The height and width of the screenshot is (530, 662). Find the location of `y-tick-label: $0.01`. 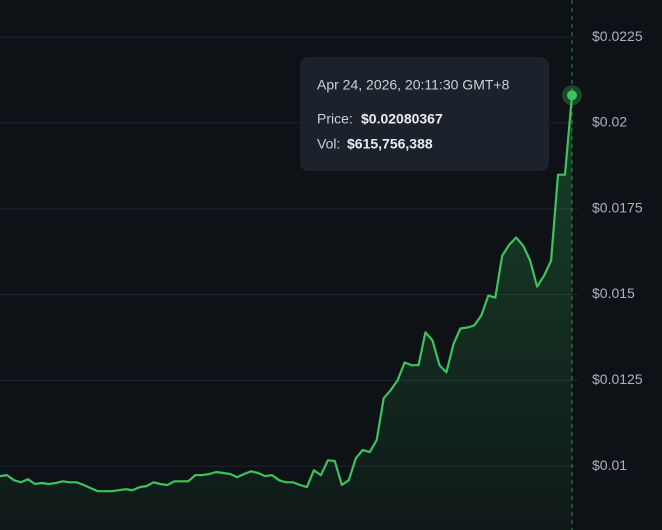

y-tick-label: $0.01 is located at coordinates (609, 465).